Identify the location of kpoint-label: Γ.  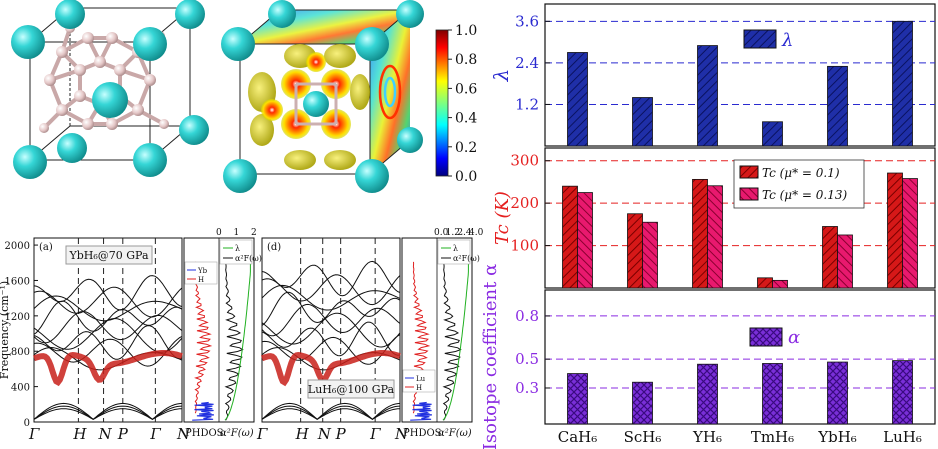
(155, 434).